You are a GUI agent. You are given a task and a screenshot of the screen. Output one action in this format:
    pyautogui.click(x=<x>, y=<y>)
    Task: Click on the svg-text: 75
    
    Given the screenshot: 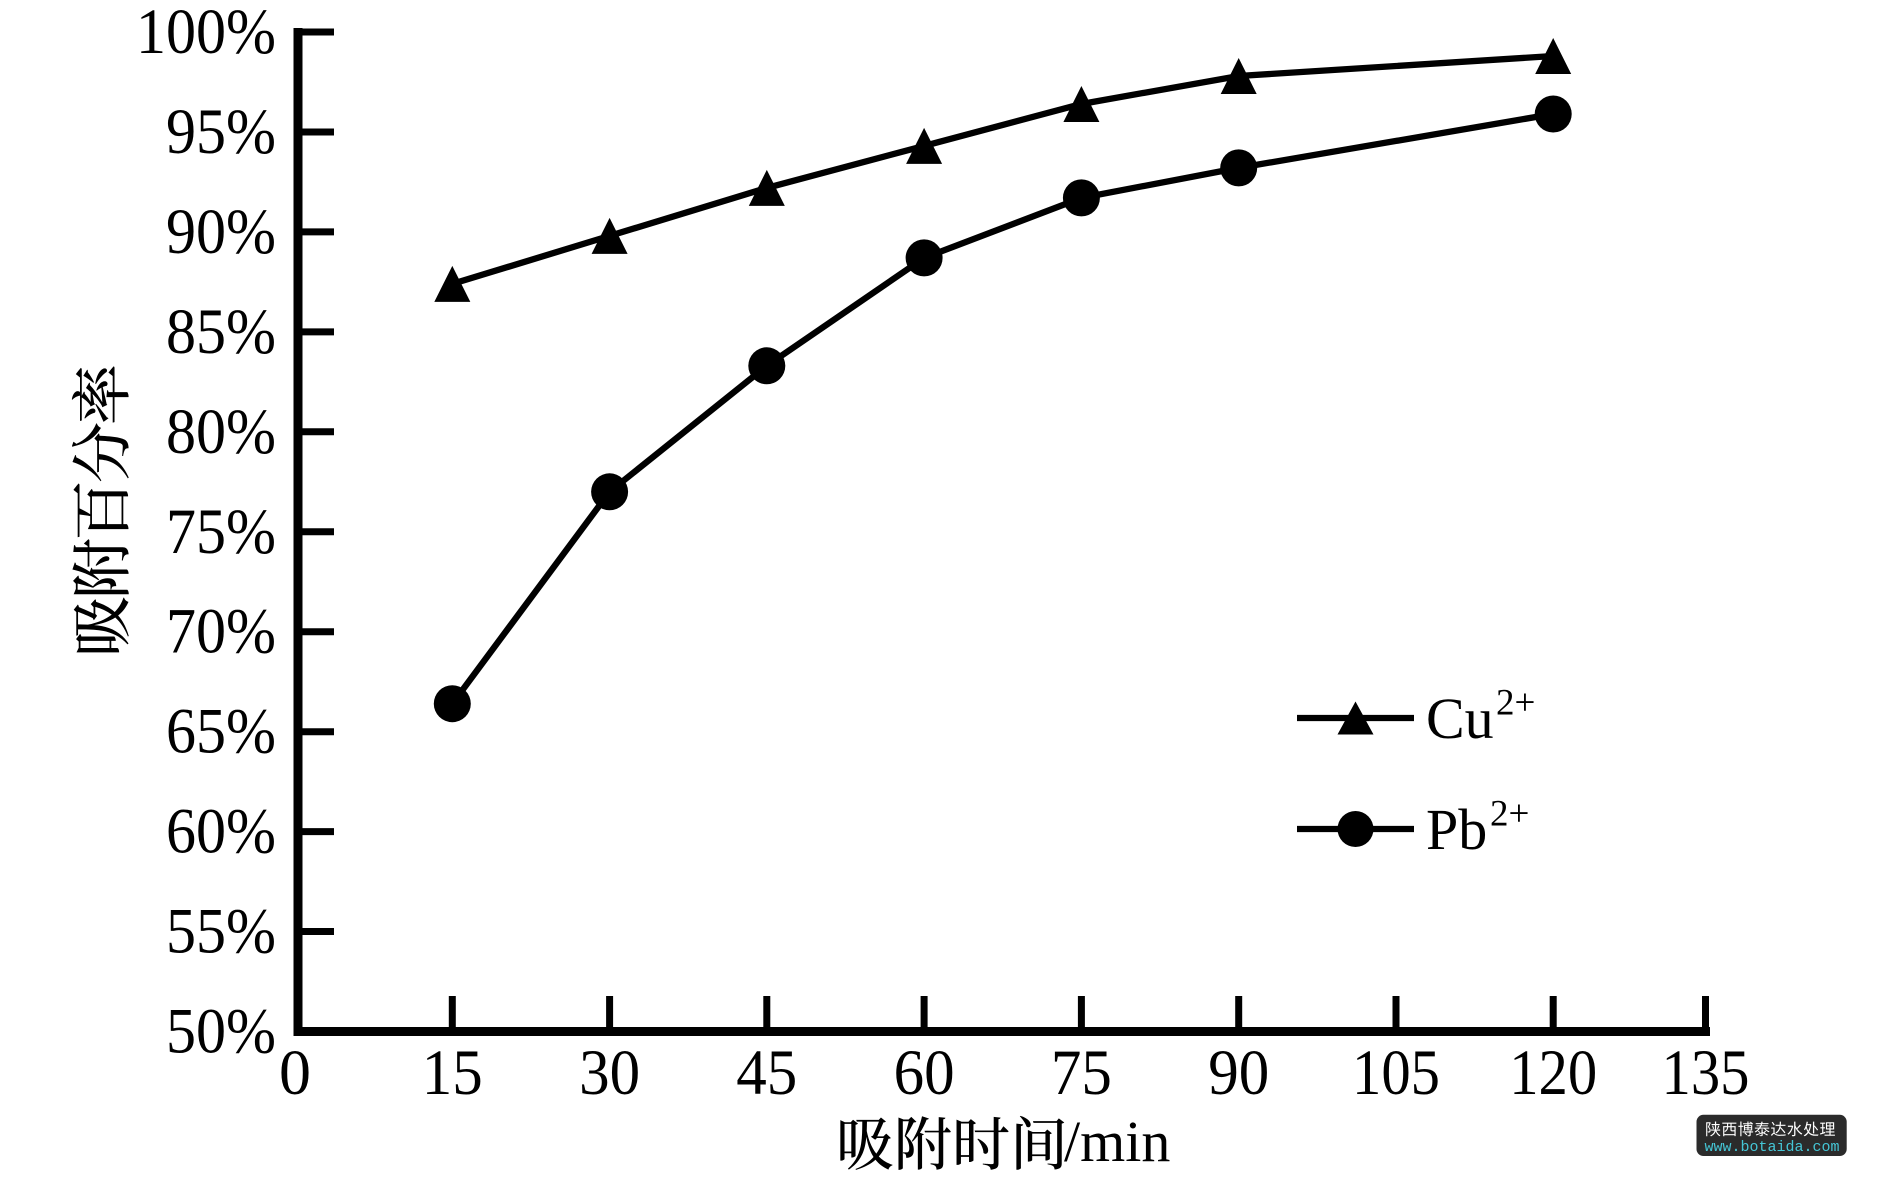 What is the action you would take?
    pyautogui.click(x=1081, y=1073)
    